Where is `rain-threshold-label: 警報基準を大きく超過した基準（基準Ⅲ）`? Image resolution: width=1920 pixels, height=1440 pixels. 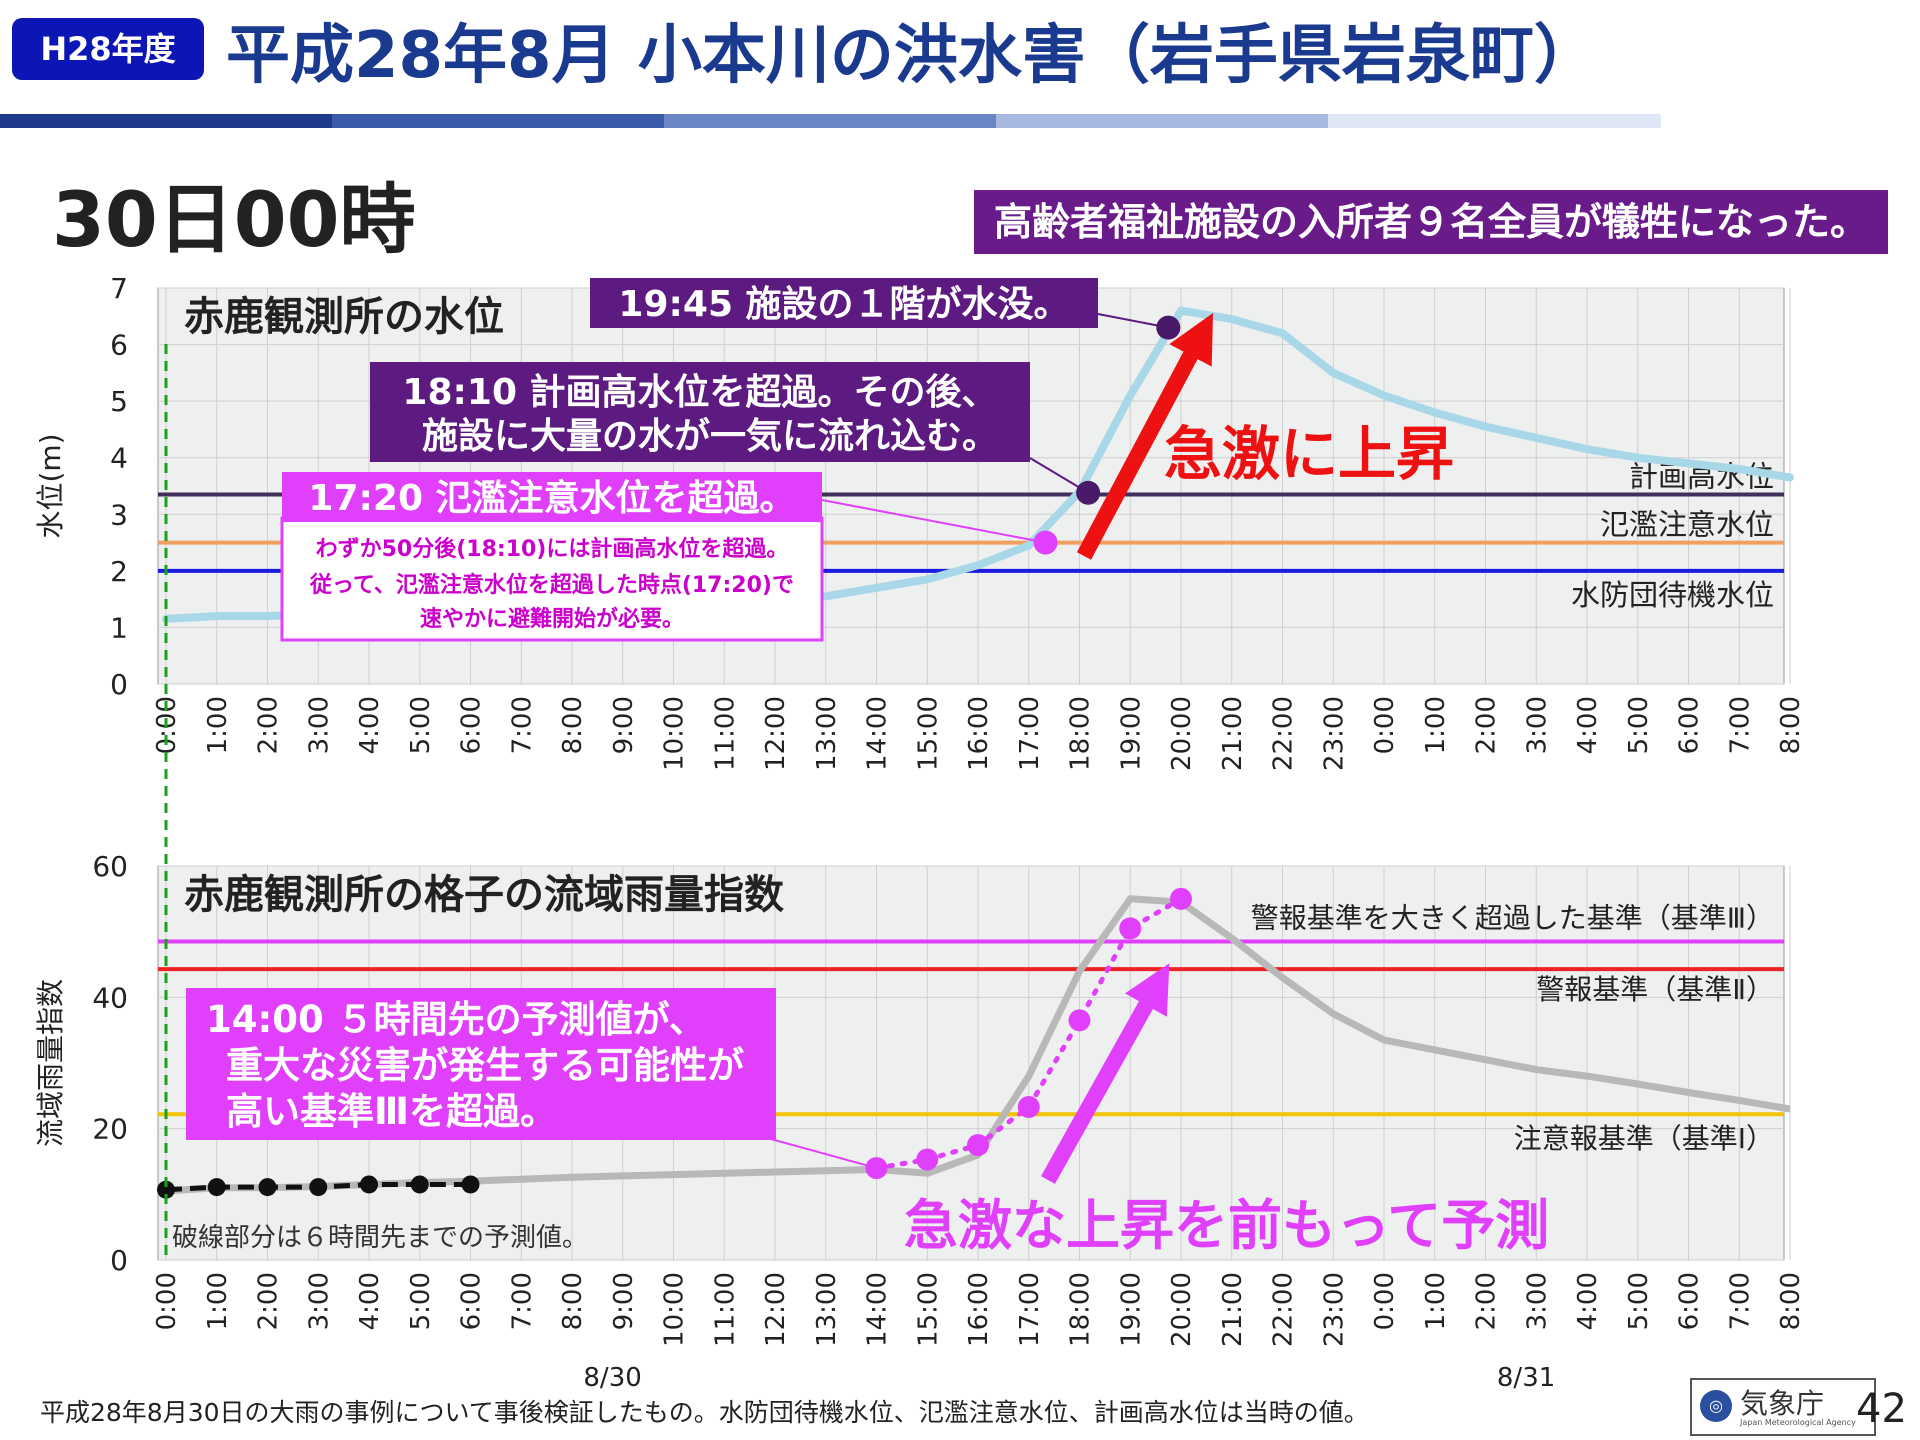 rain-threshold-label: 警報基準を大きく超過した基準（基準Ⅲ） is located at coordinates (1512, 918).